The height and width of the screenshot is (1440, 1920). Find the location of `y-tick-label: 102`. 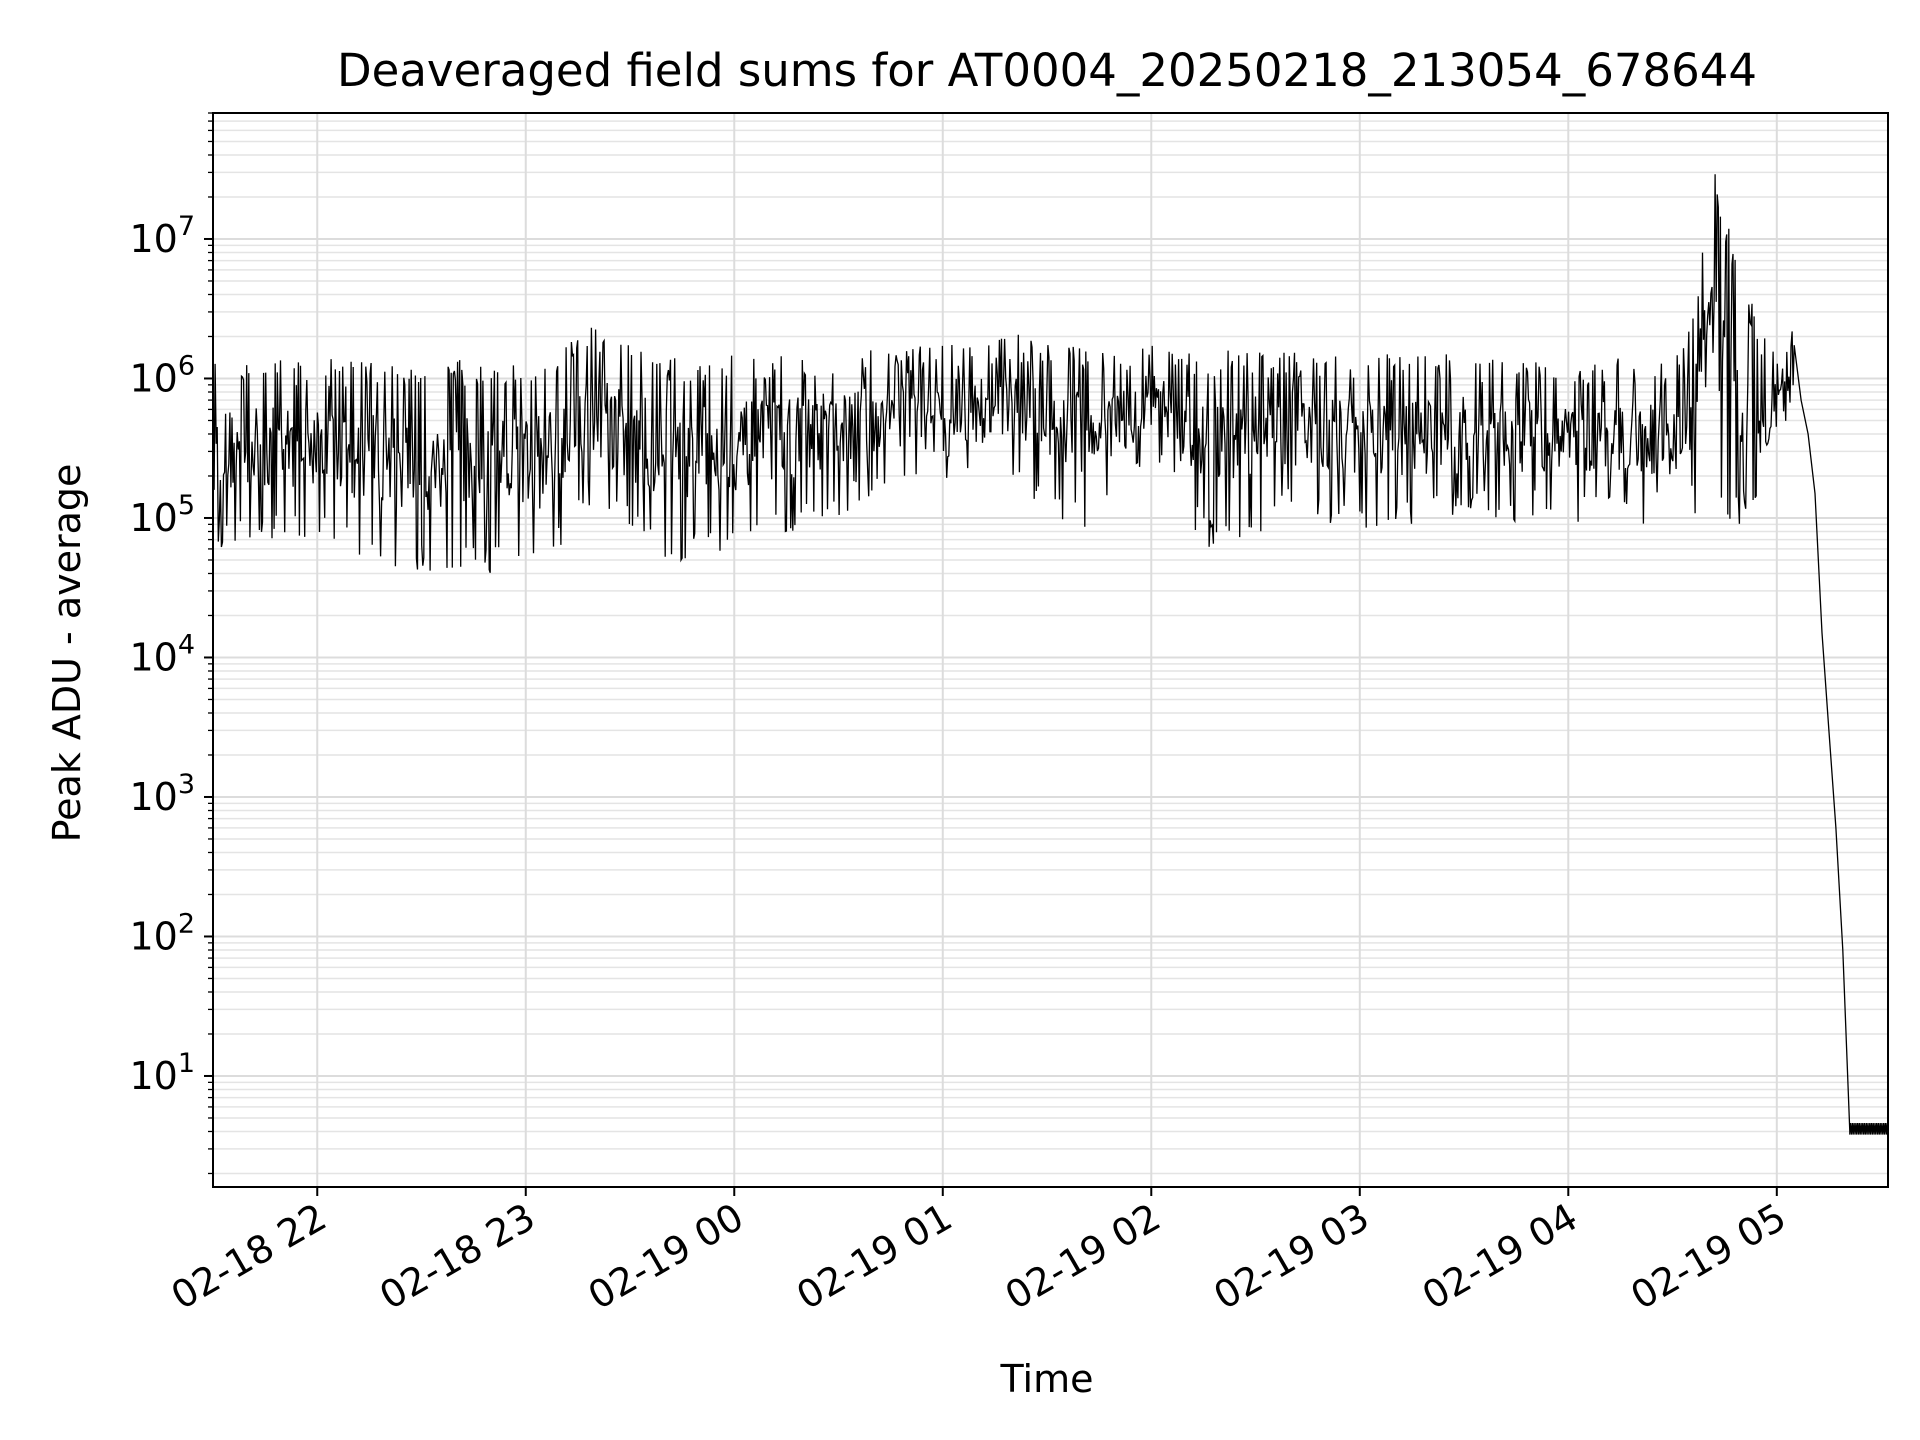

y-tick-label: 102 is located at coordinates (162, 933).